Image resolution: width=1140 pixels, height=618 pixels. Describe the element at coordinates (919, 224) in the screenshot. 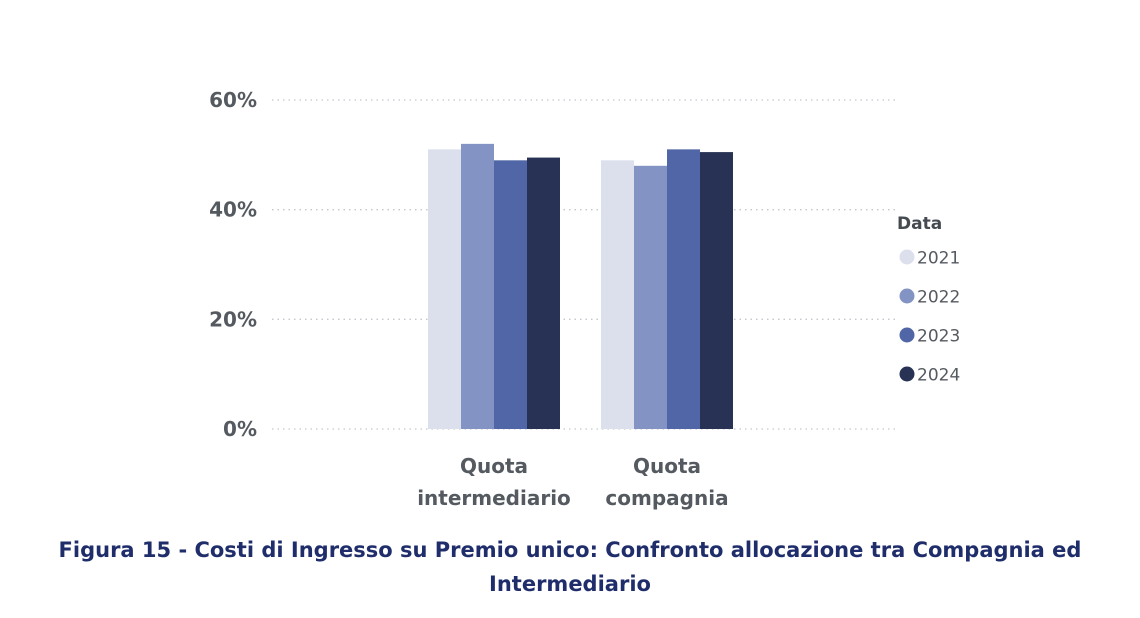

I see `legend-title: Data` at that location.